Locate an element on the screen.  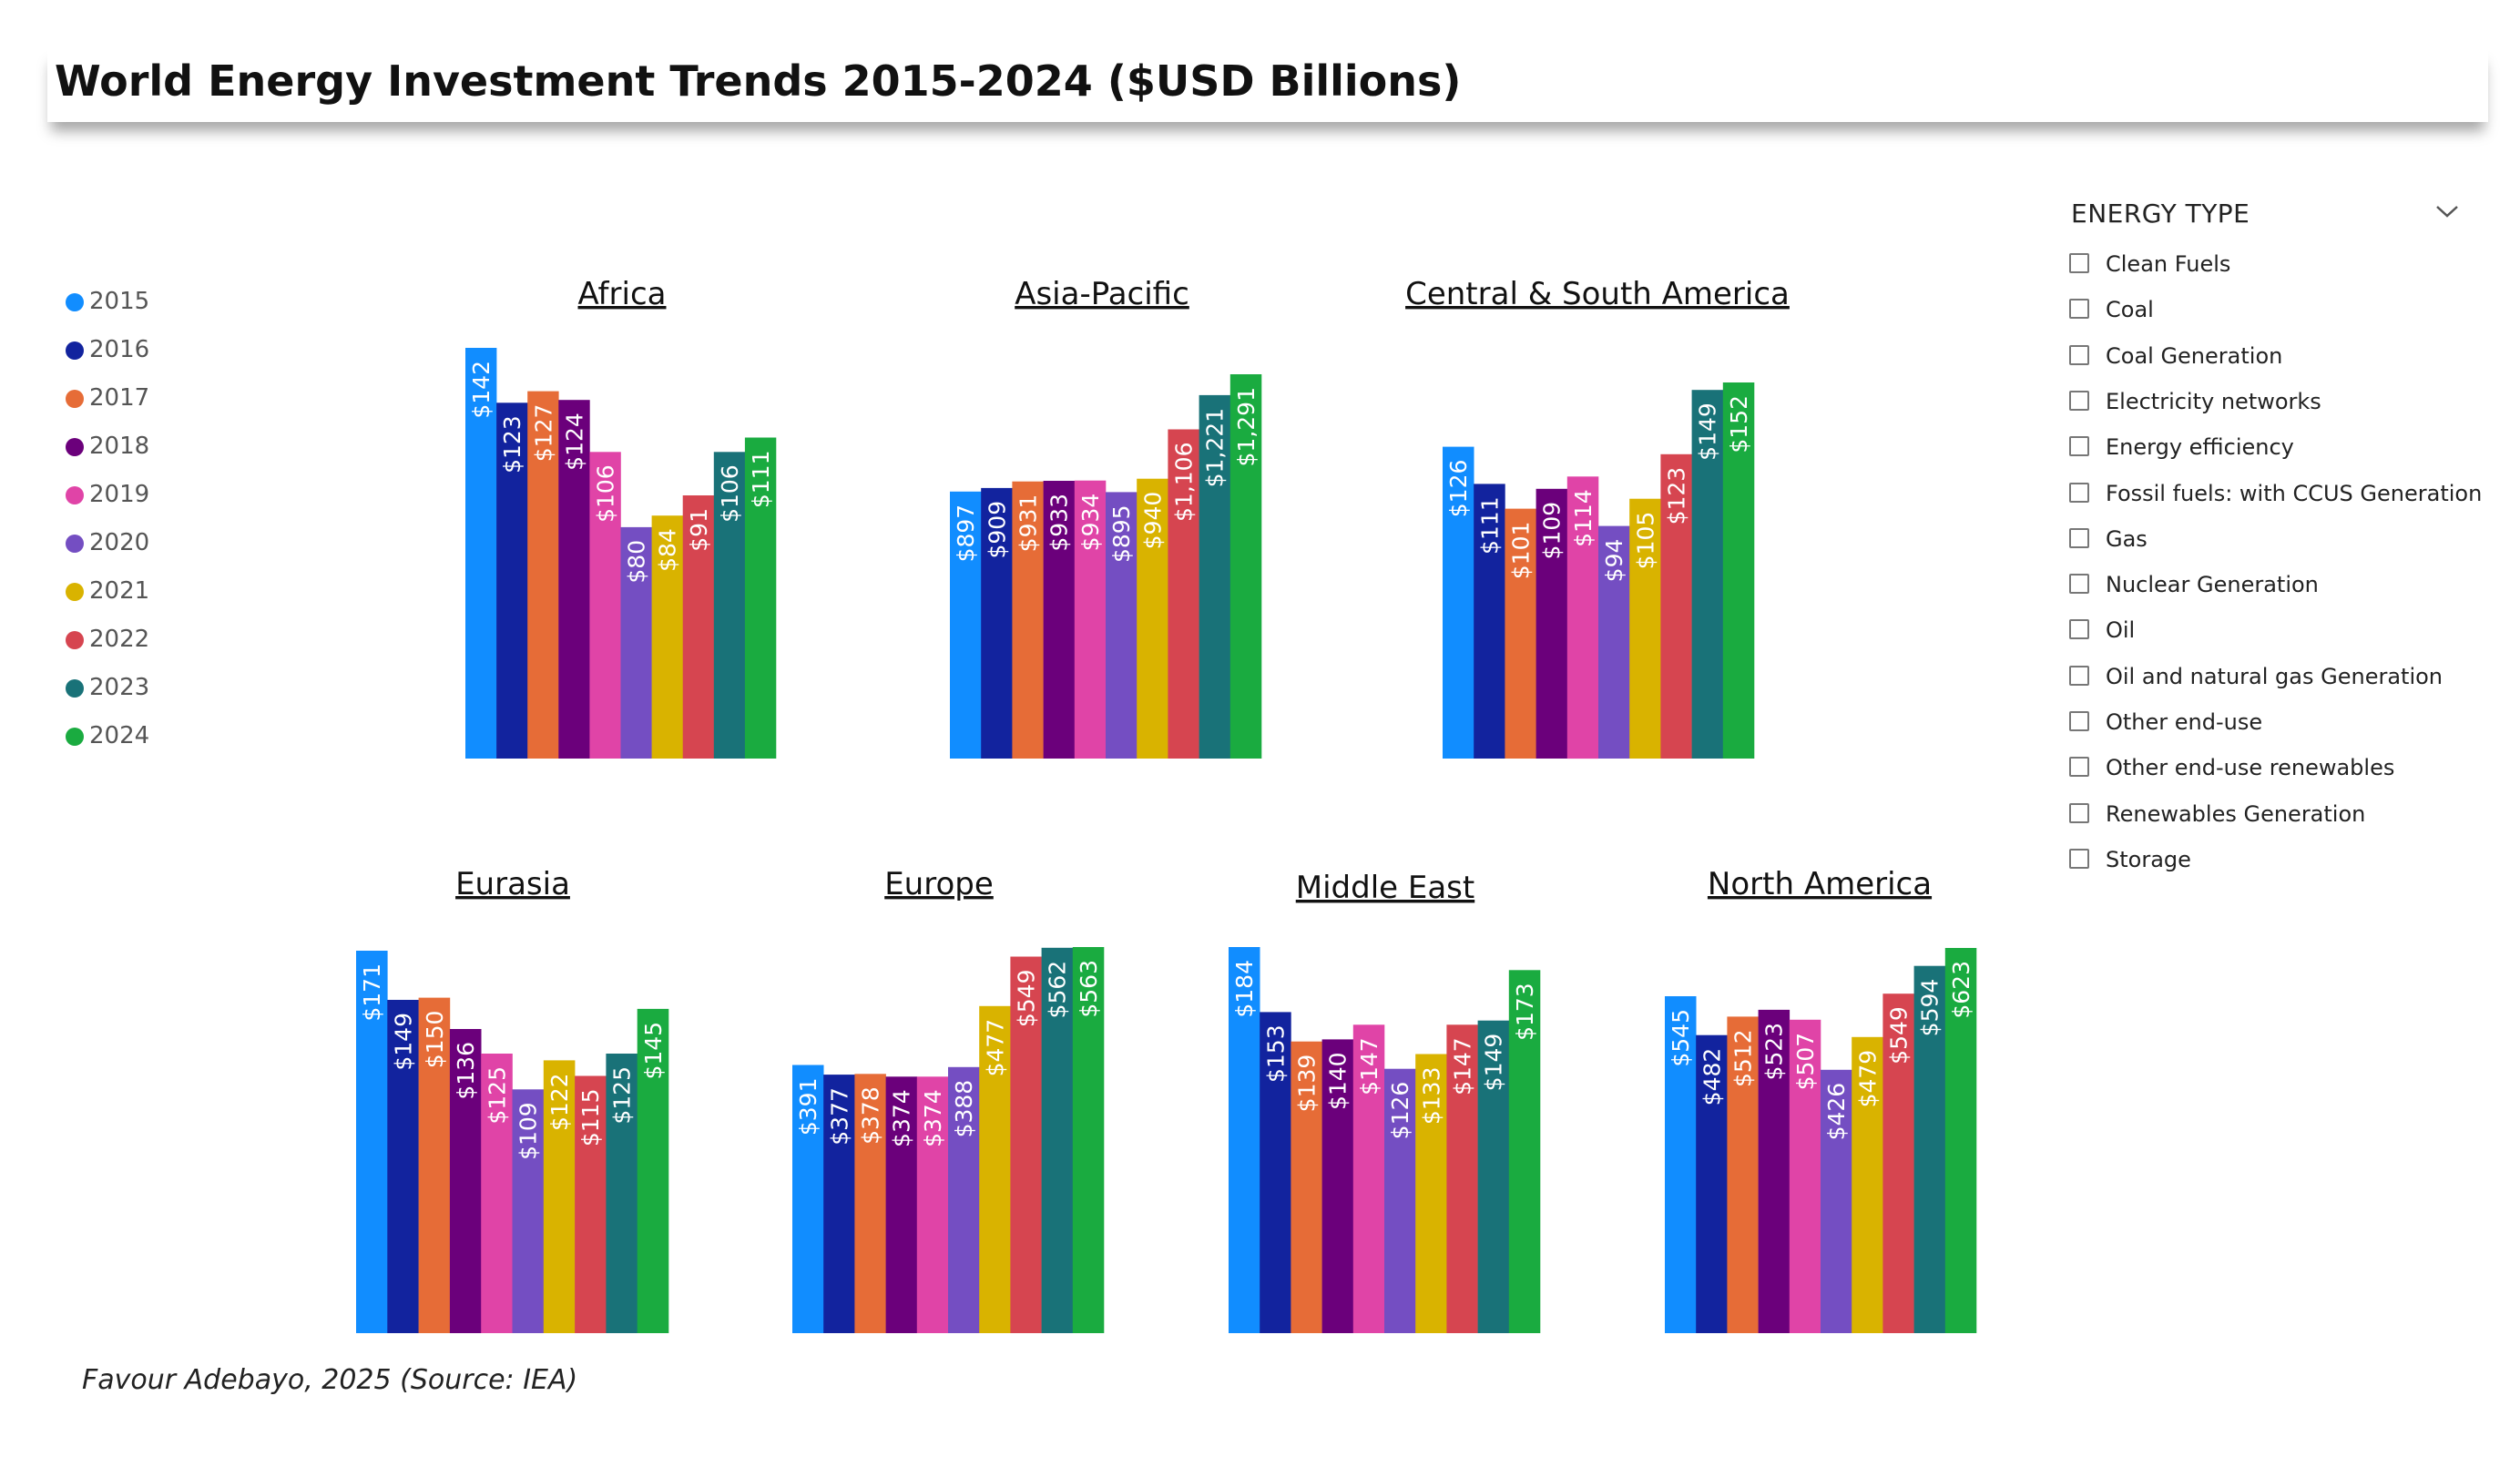
data-label: $125 is located at coordinates (497, 1095).